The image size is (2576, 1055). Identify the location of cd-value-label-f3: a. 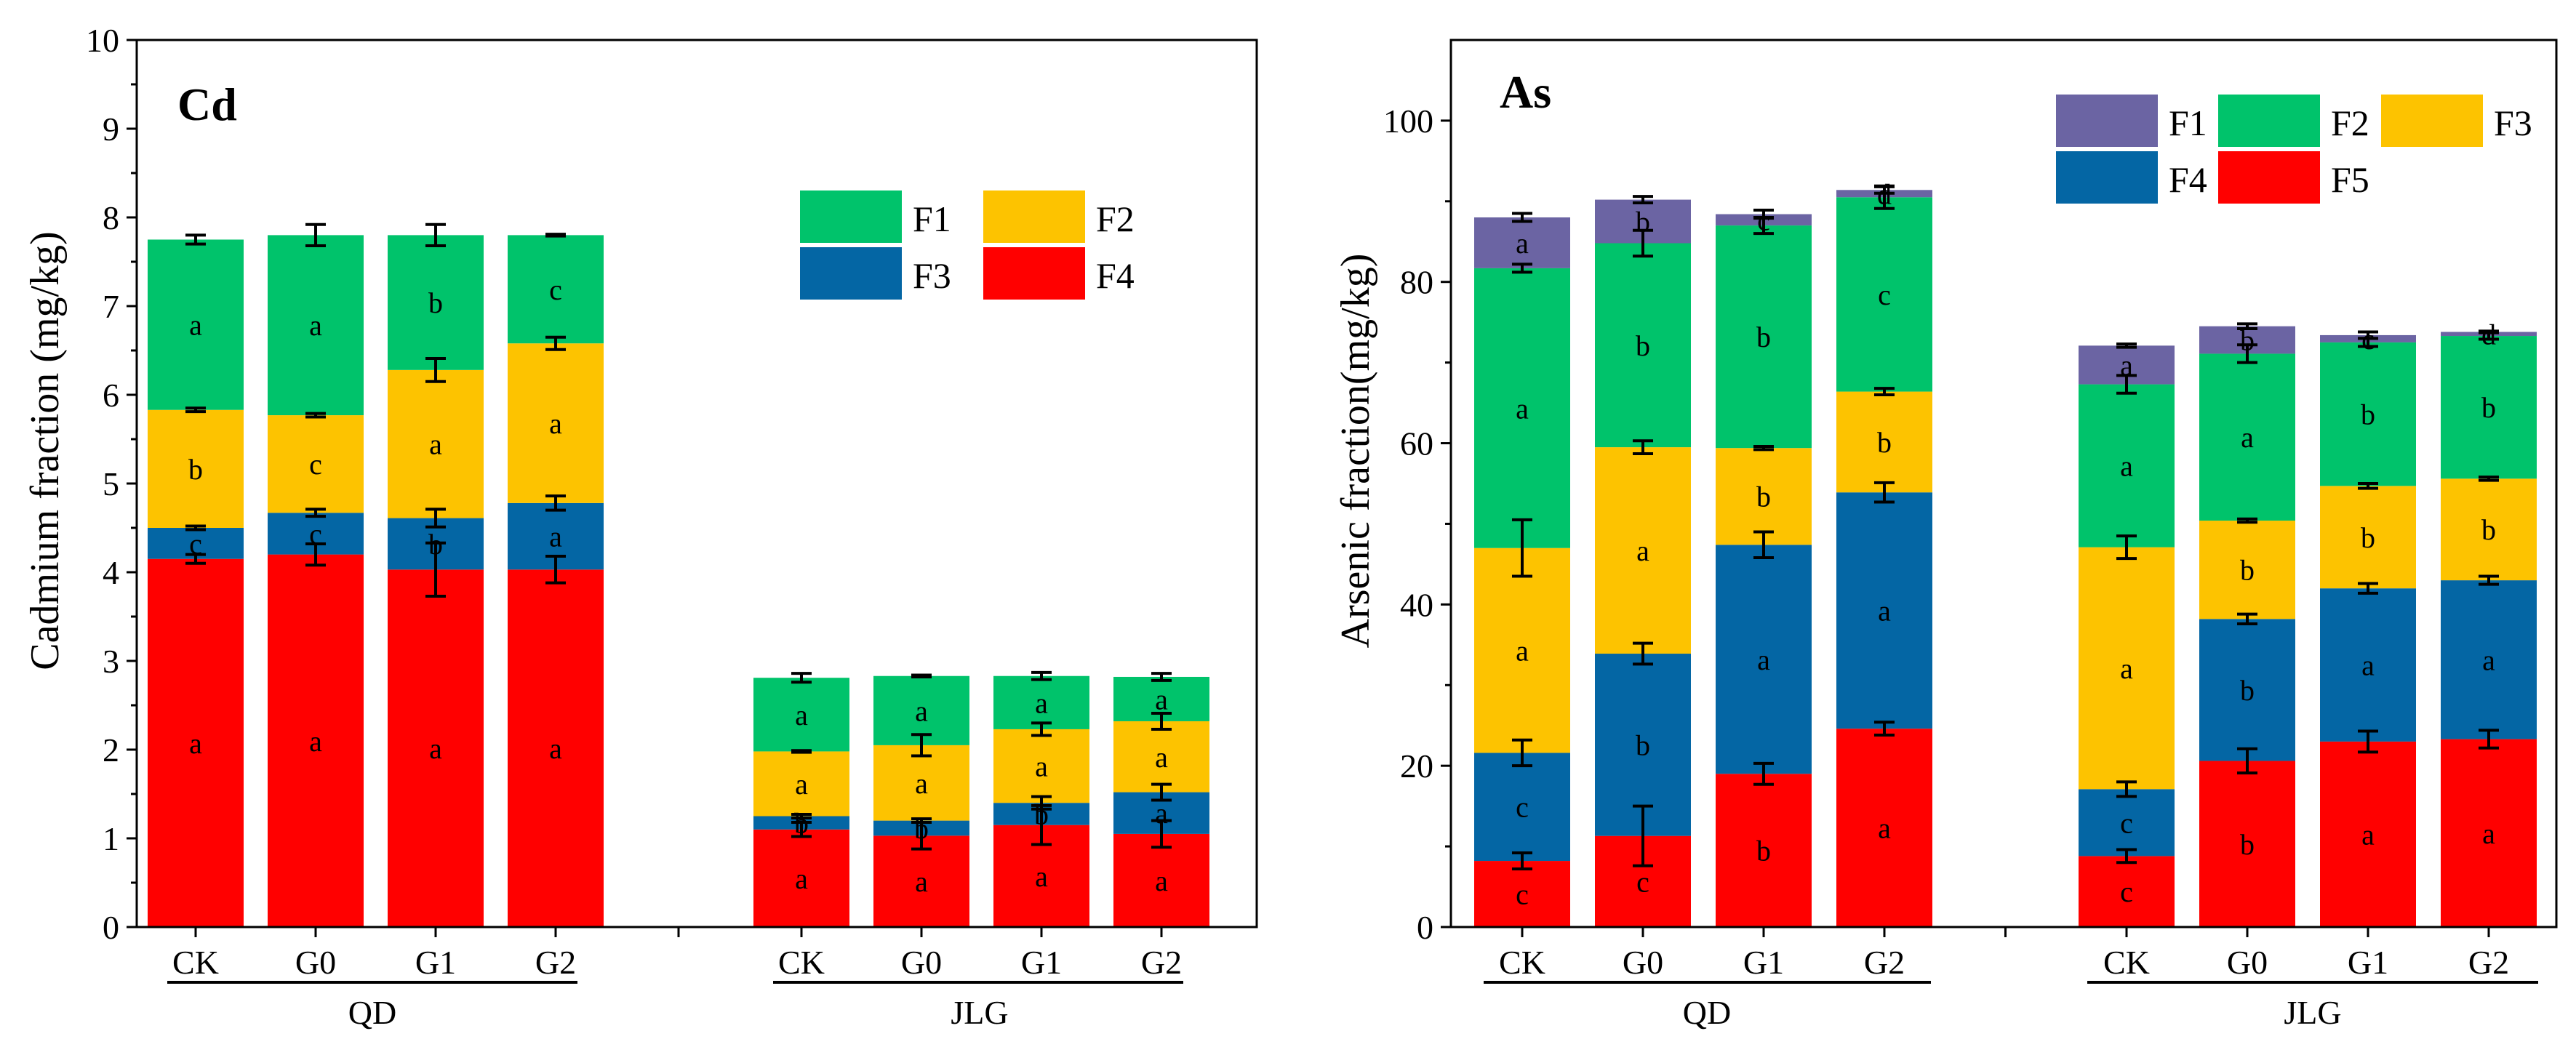
(1161, 813).